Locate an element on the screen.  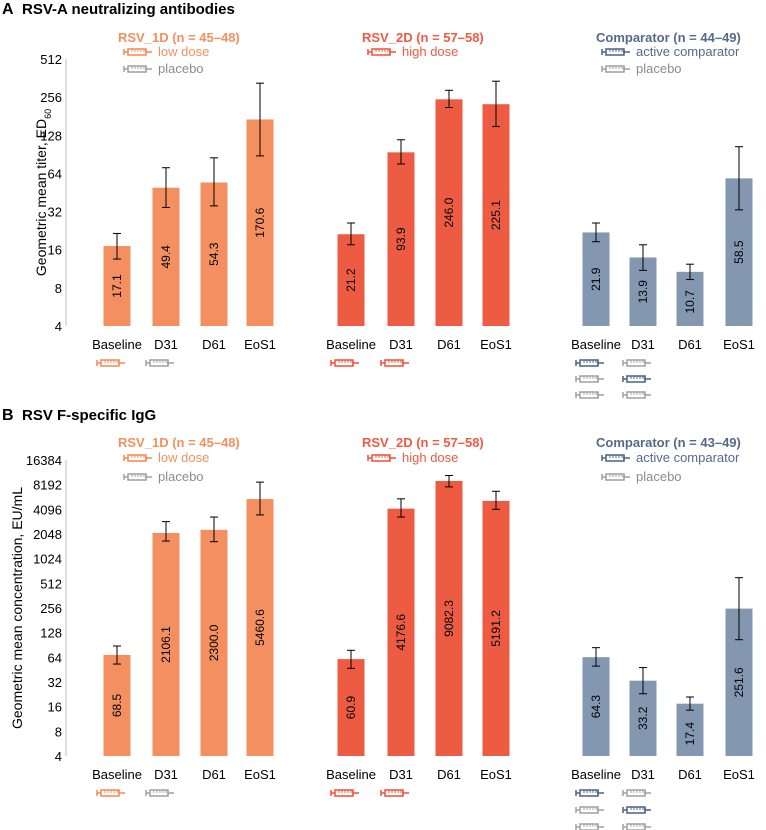
data-label: 21.9 is located at coordinates (596, 279).